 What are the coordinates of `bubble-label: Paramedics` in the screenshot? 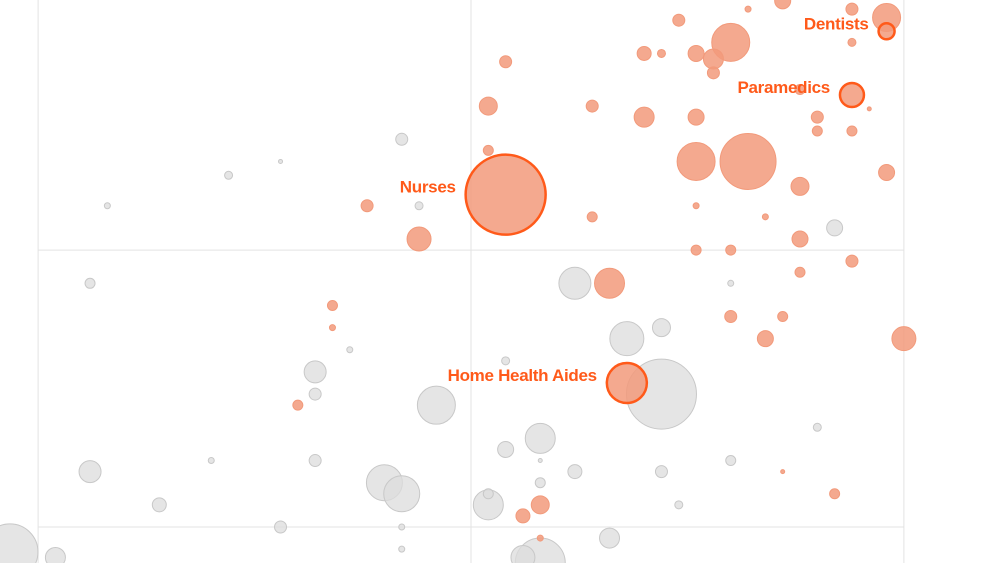 It's located at (783, 87).